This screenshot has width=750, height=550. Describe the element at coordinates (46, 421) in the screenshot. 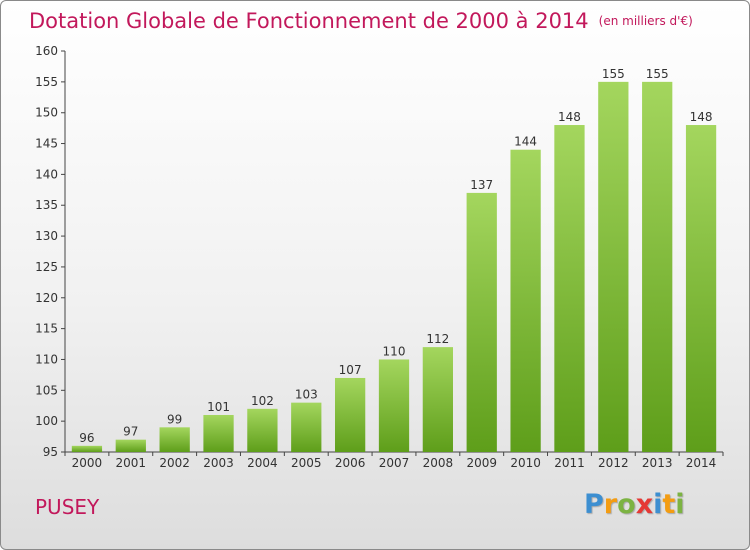

I see `y-tick-label: 100` at that location.